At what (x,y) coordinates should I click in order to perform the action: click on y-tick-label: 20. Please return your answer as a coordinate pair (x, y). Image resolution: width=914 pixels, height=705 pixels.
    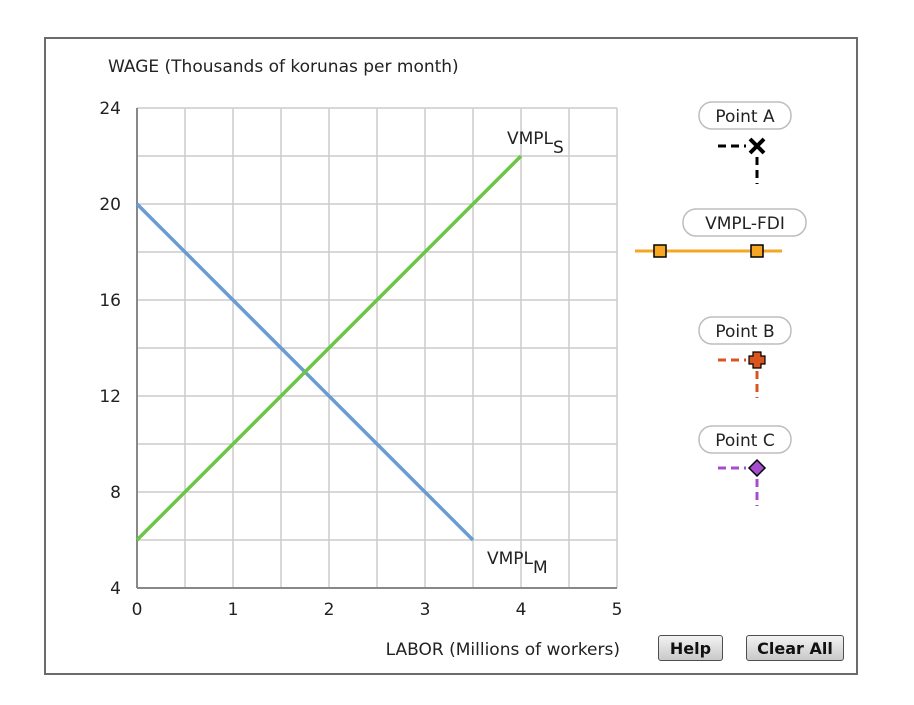
    Looking at the image, I should click on (110, 205).